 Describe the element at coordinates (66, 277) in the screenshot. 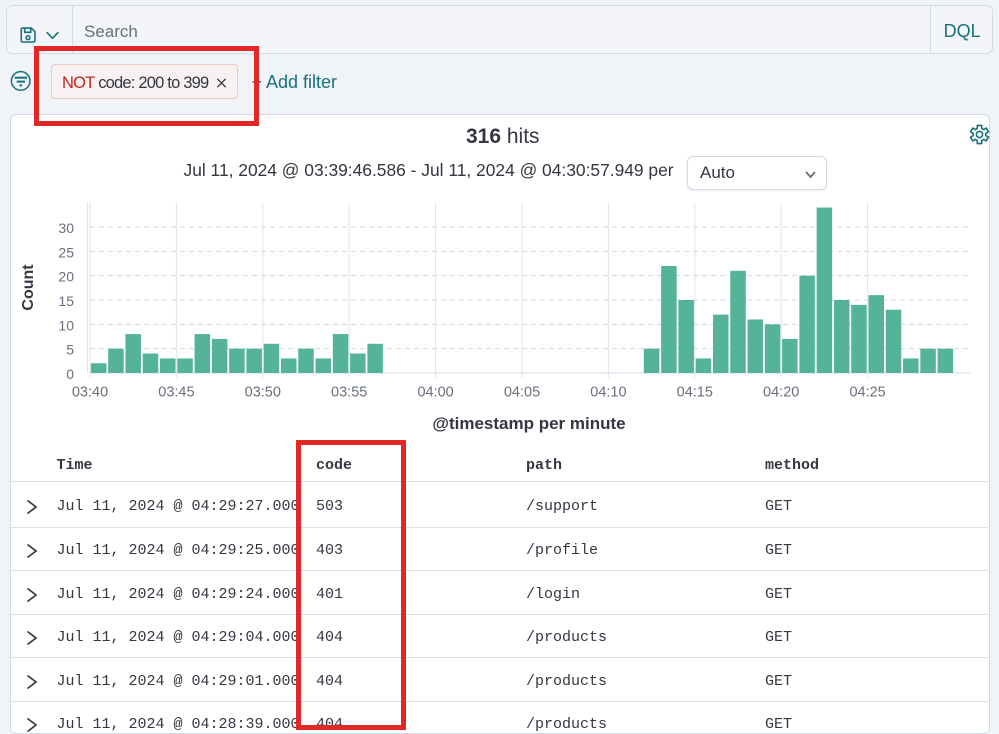

I see `svg-text: 20` at that location.